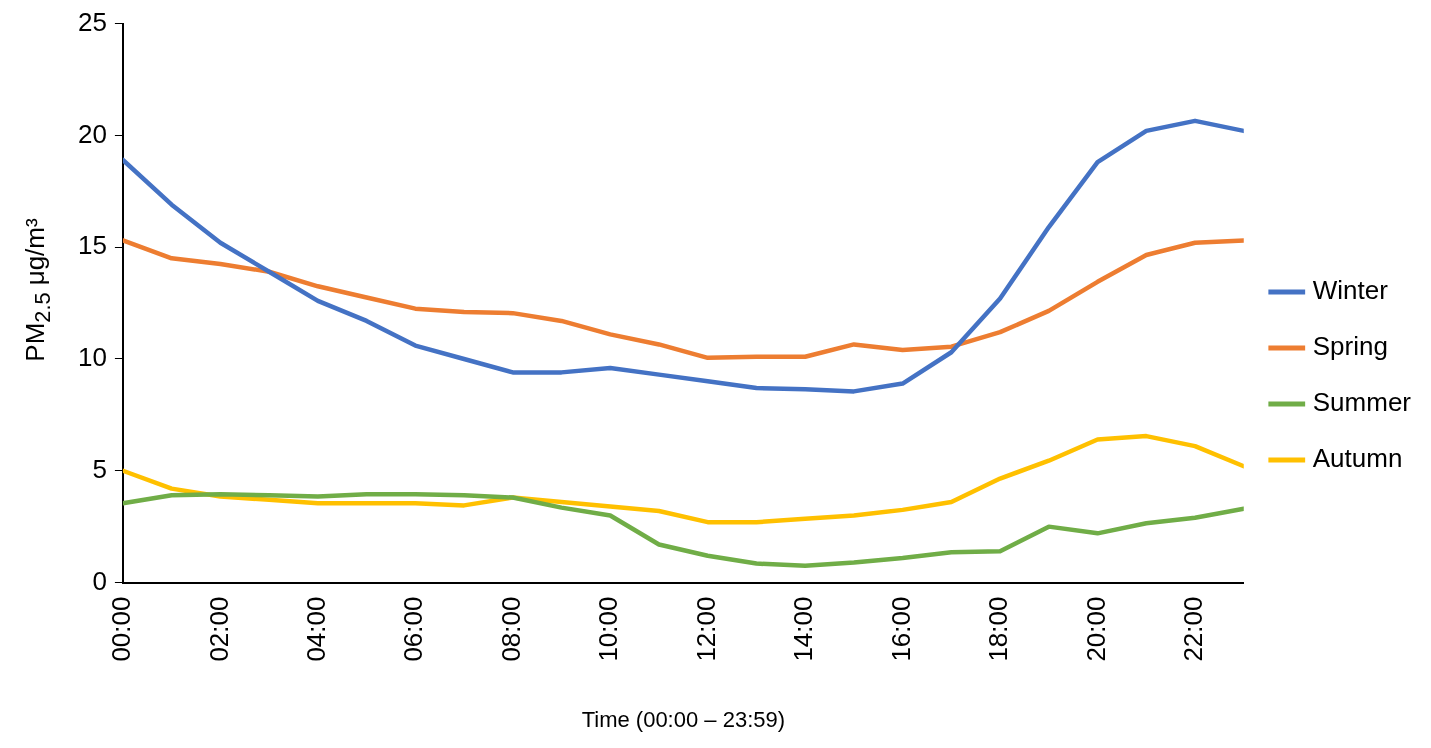 Image resolution: width=1431 pixels, height=748 pixels. I want to click on y-tick-label: 25, so click(92, 21).